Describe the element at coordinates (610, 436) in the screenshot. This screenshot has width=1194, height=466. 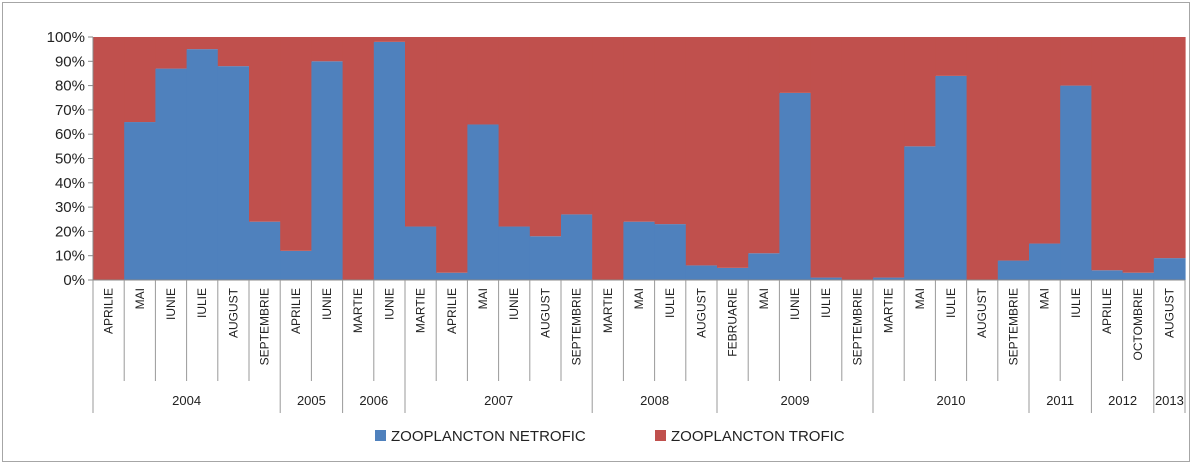
I see `legend: ZOOPLANCTON NETROFIC ZOOPLANCTON TROFIC` at that location.